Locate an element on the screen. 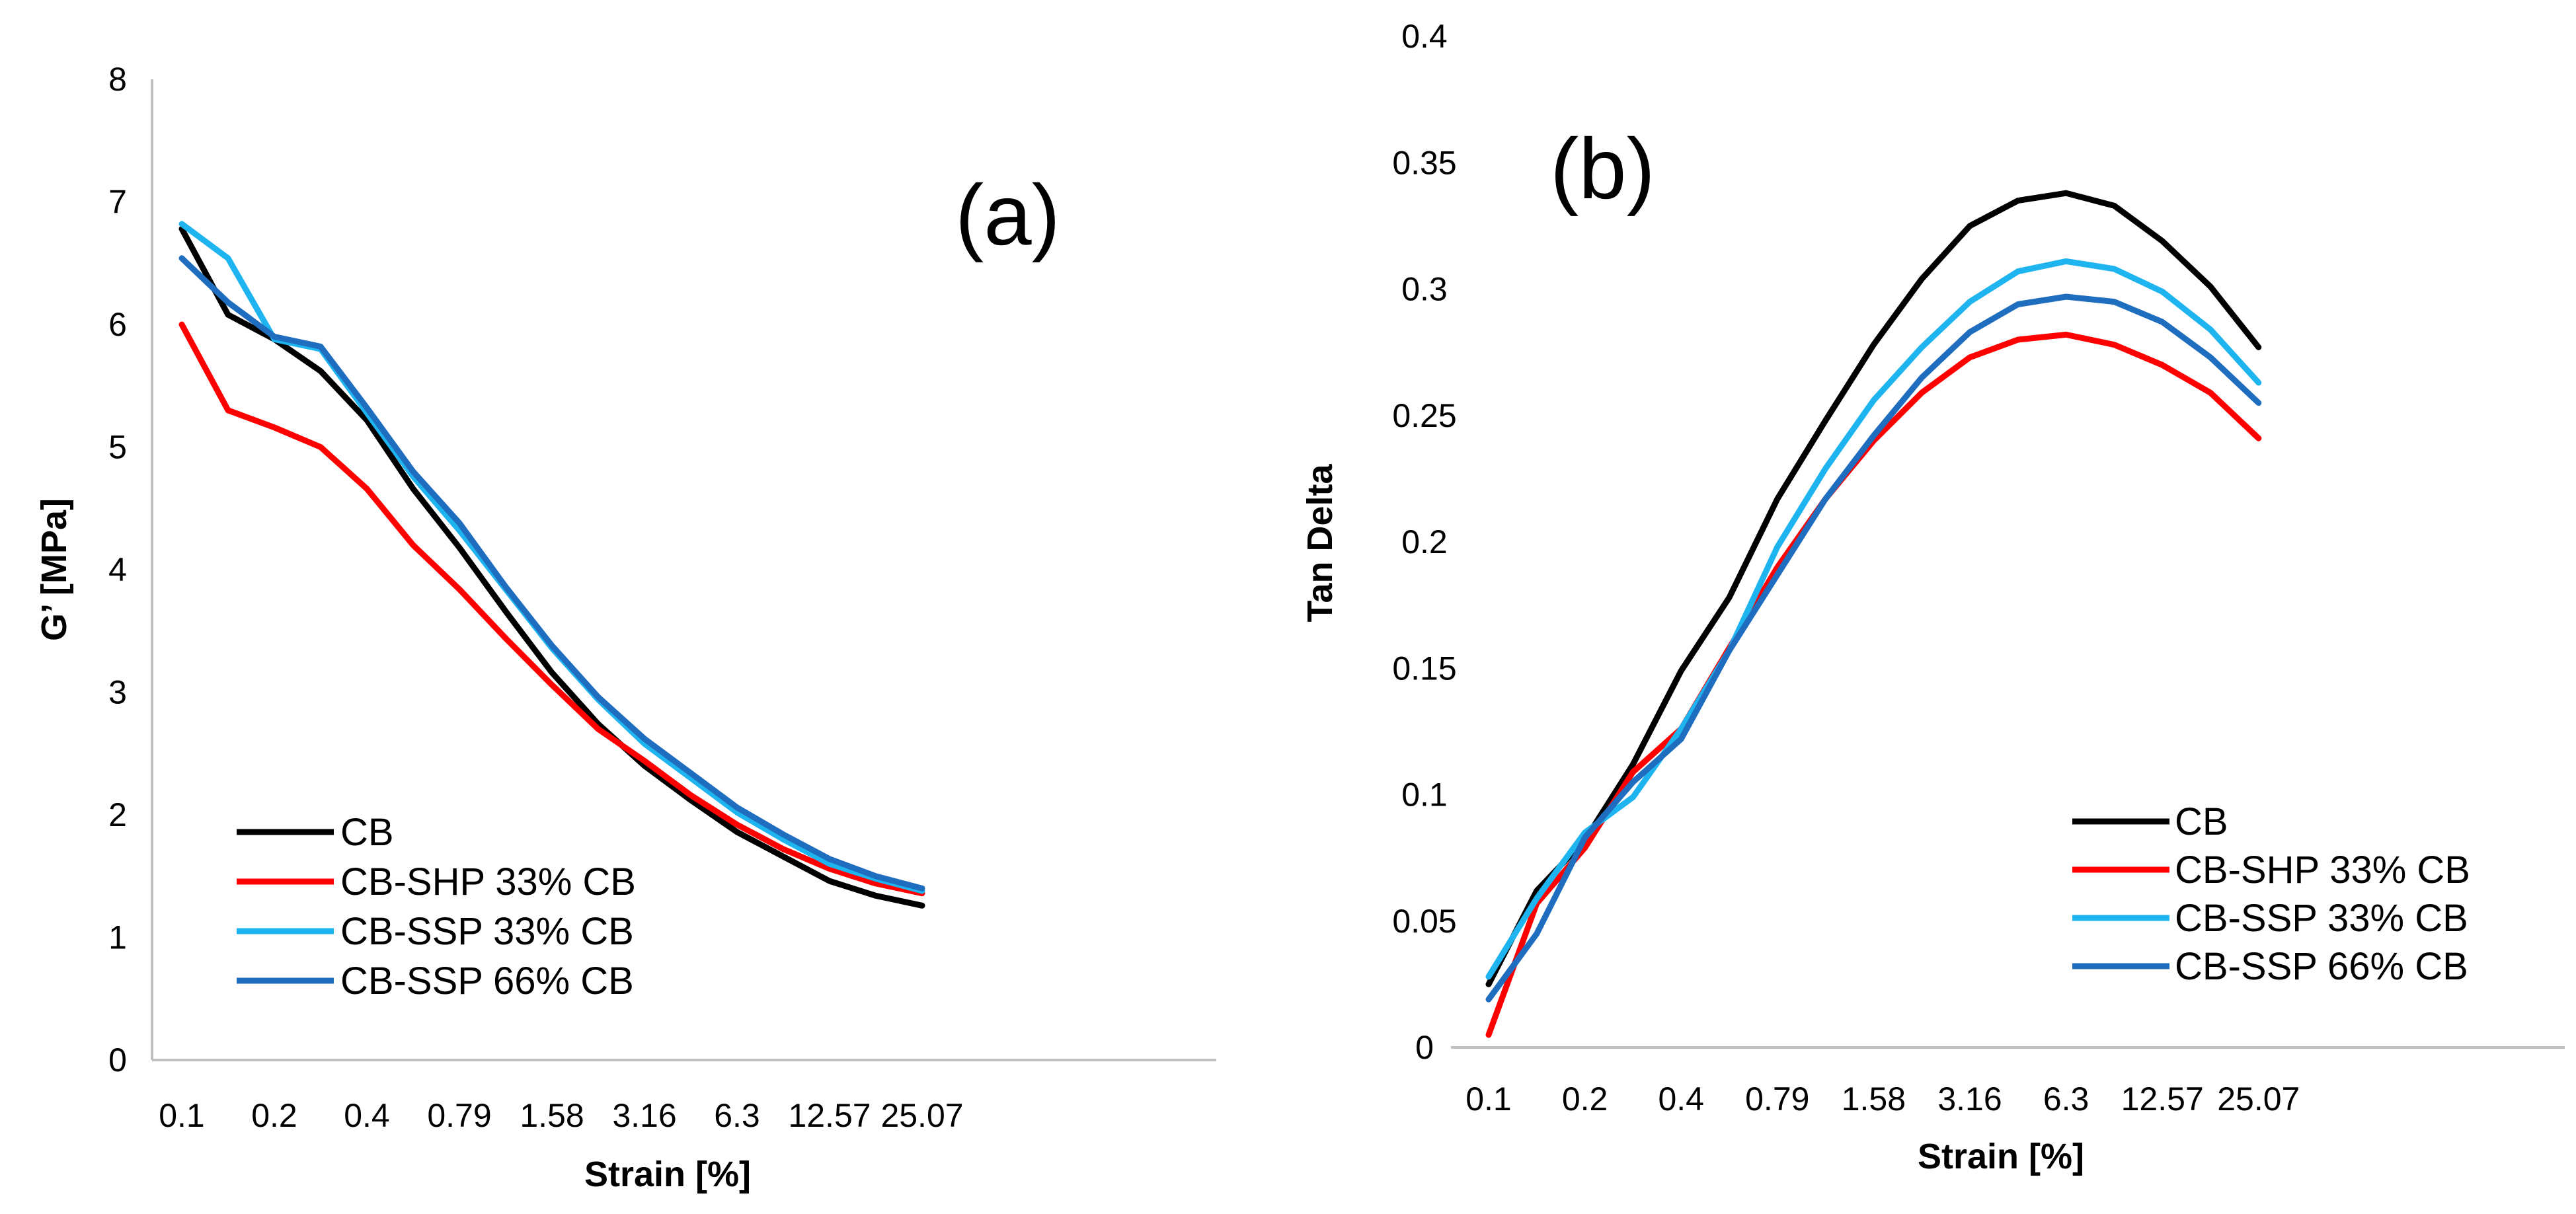  y-tick-label: 0.3 is located at coordinates (1424, 289).